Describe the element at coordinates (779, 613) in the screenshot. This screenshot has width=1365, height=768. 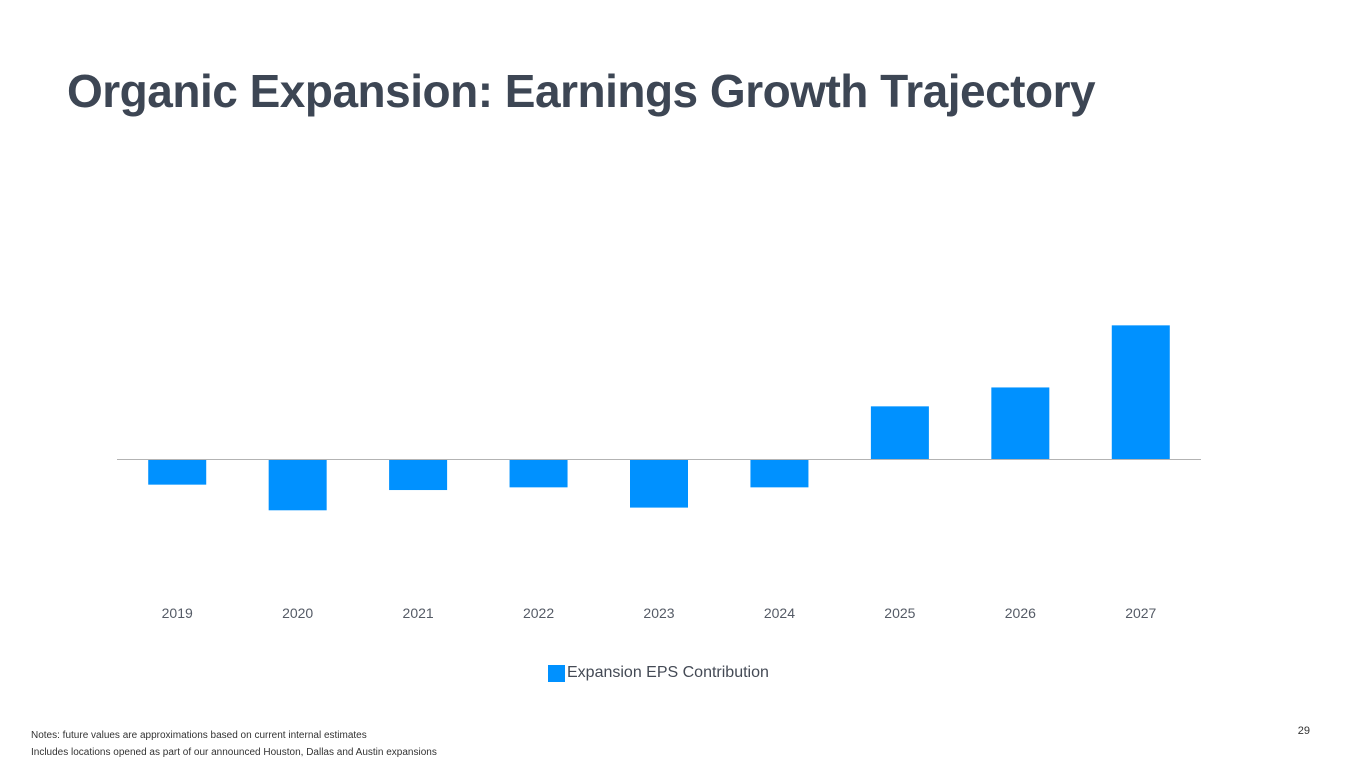
I see `x-tick-label: 2024` at that location.